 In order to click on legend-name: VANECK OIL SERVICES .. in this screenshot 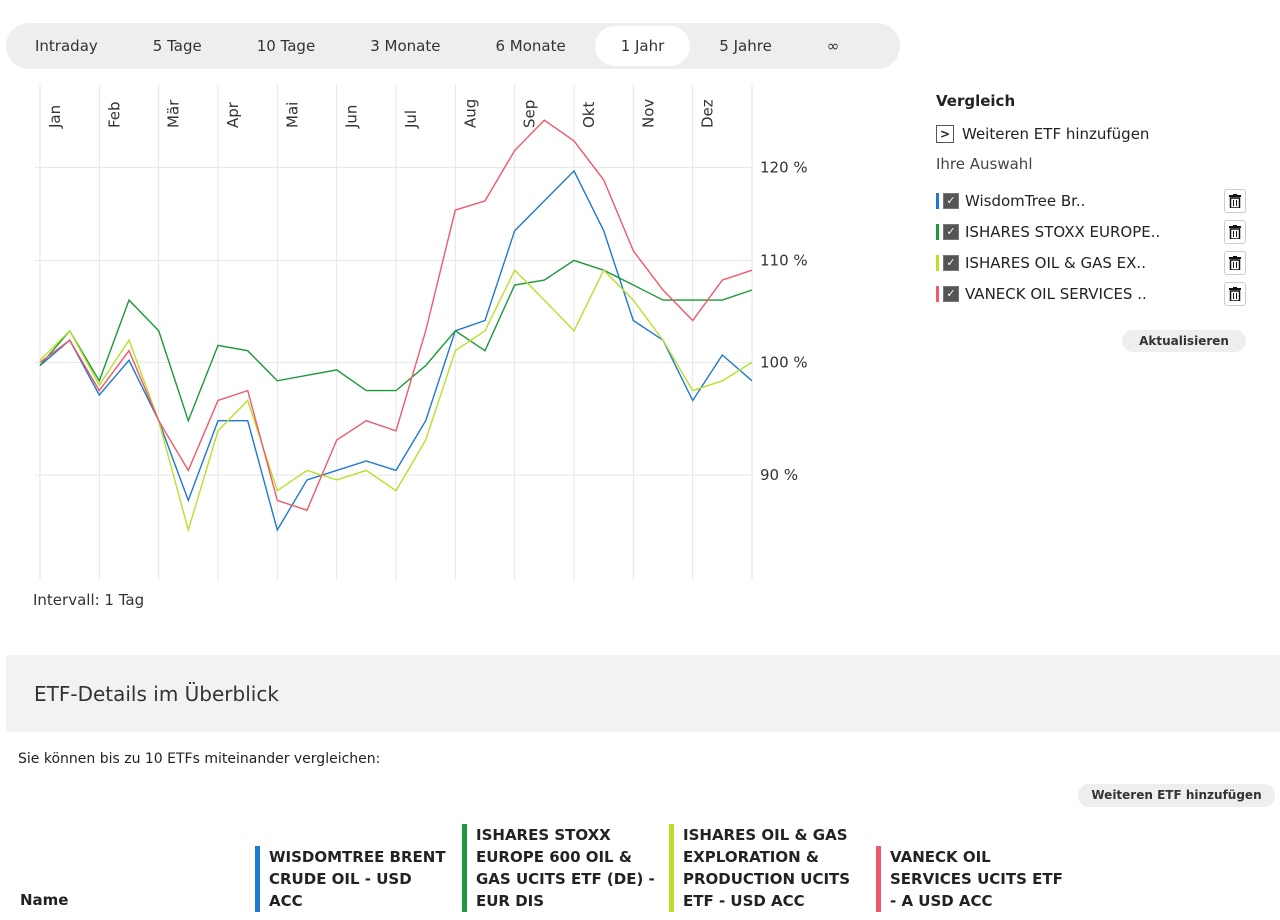, I will do `click(1056, 293)`.